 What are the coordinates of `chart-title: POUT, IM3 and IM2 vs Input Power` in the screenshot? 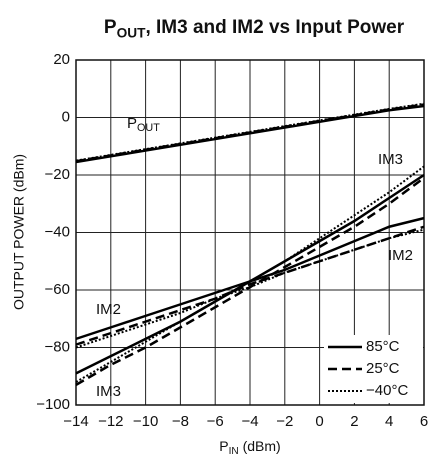 It's located at (254, 28).